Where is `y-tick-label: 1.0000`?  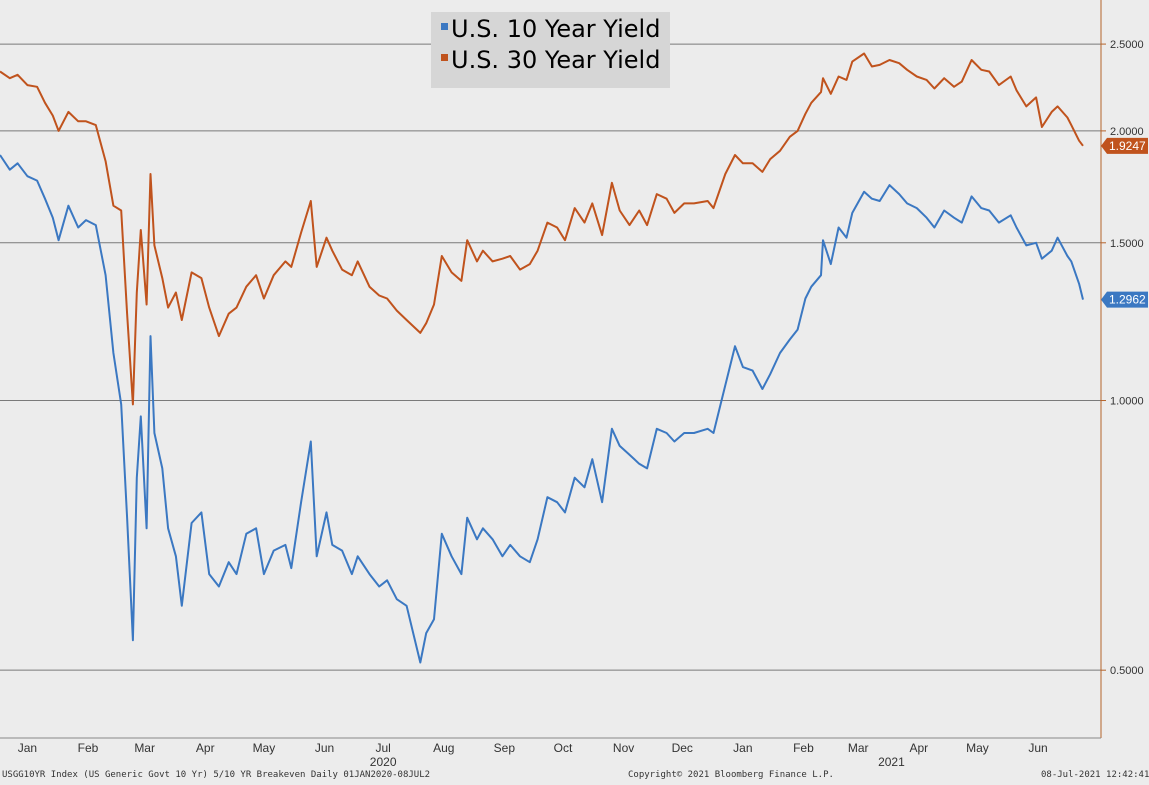
y-tick-label: 1.0000 is located at coordinates (1127, 402).